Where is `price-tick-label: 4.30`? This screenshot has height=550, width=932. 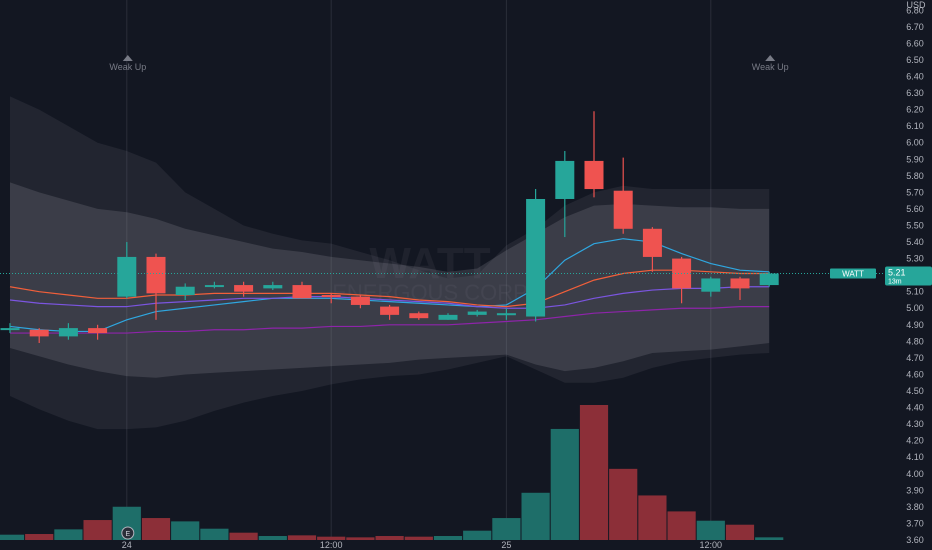
price-tick-label: 4.30 is located at coordinates (915, 424).